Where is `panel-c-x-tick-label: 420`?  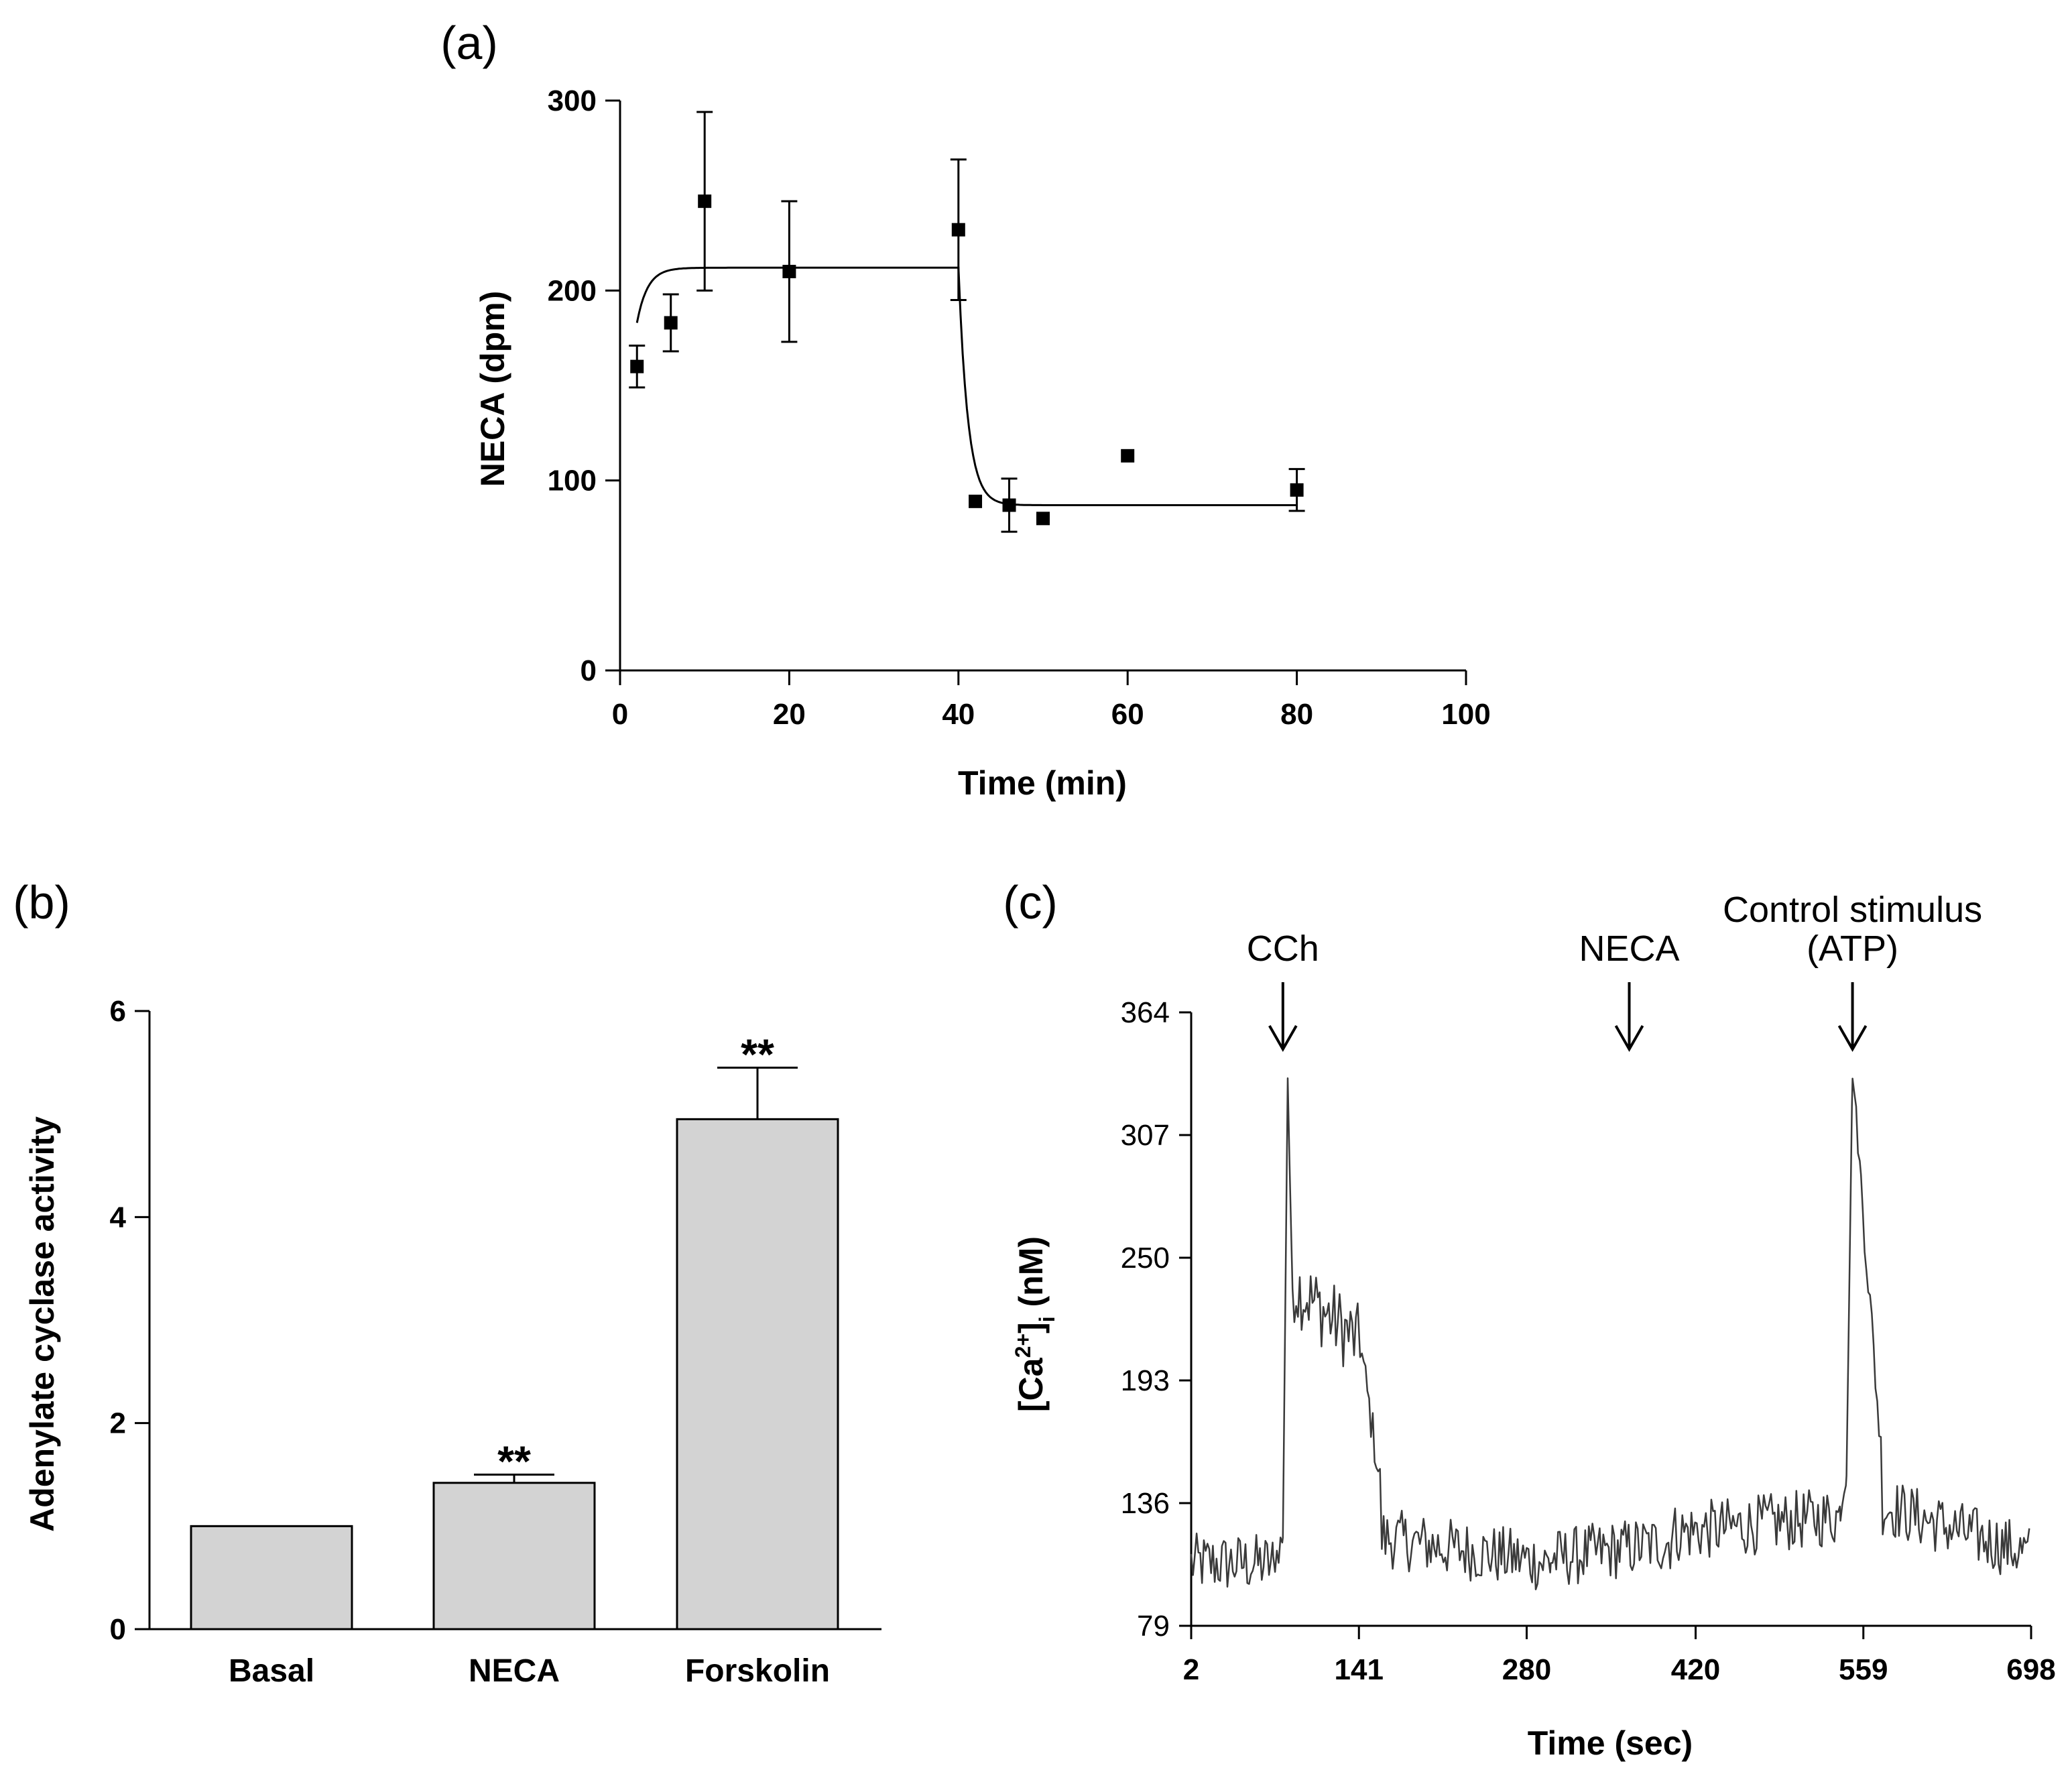
panel-c-x-tick-label: 420 is located at coordinates (1695, 1670).